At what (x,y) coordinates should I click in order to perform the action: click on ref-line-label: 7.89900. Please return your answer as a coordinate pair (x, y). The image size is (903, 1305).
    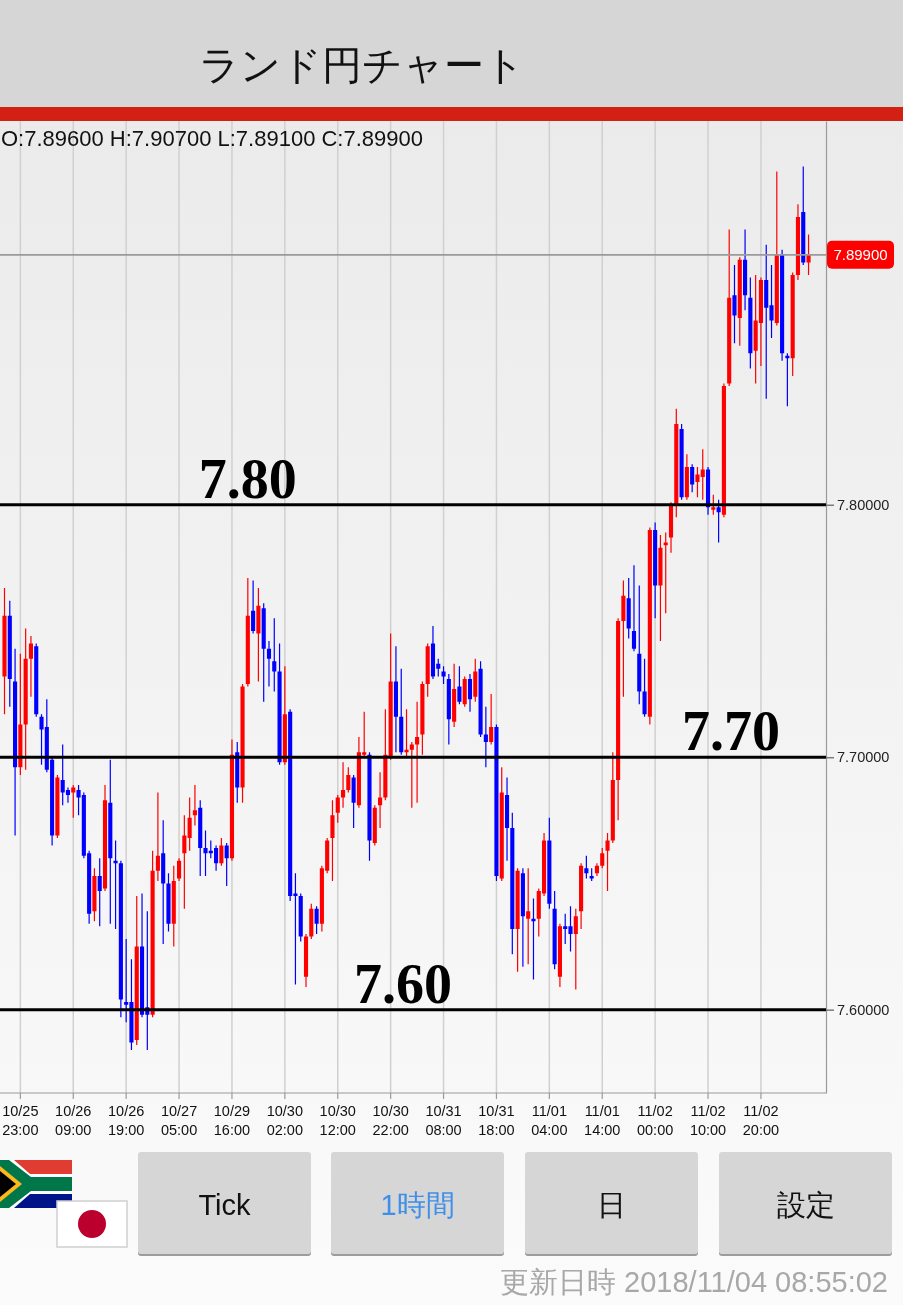
    Looking at the image, I should click on (860, 255).